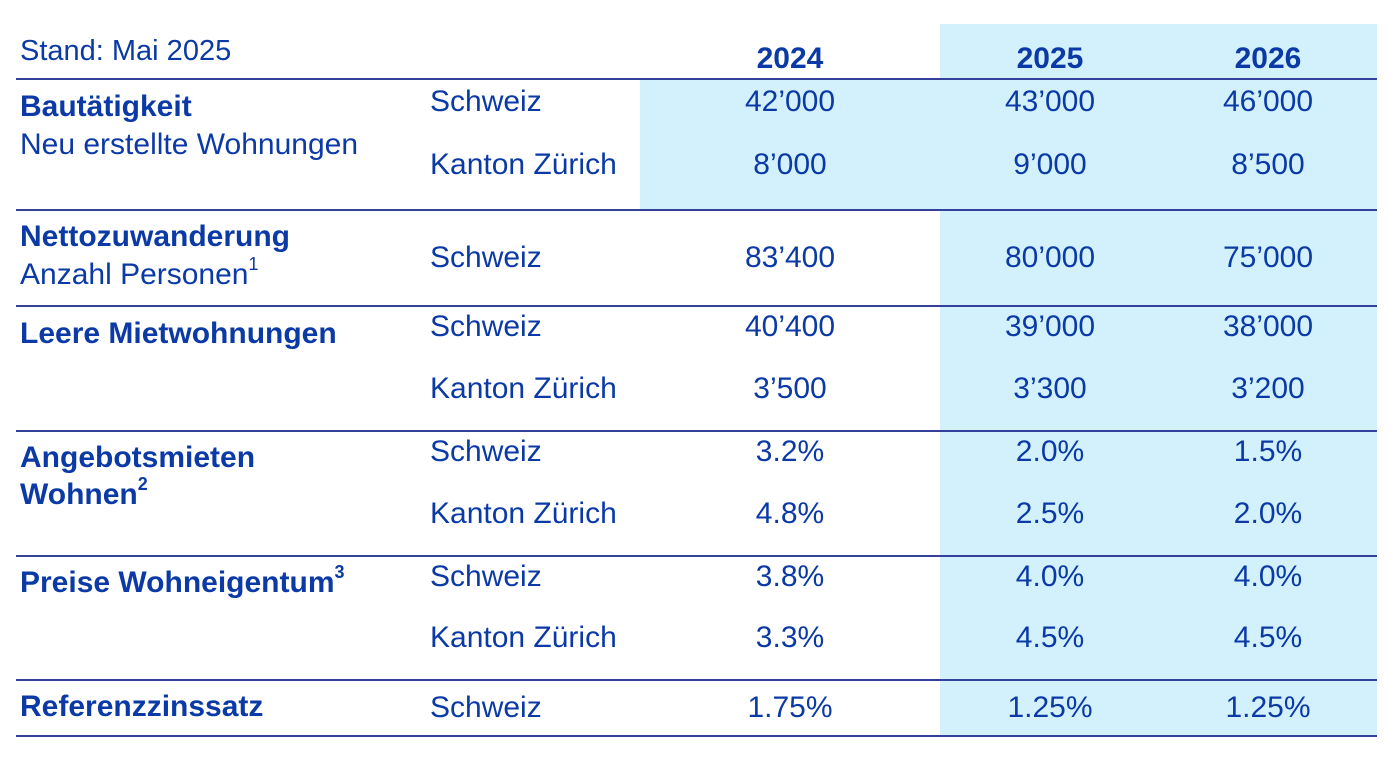 Image resolution: width=1400 pixels, height=765 pixels. Describe the element at coordinates (139, 272) in the screenshot. I see `section-subtitle: Anzahl Personen1` at that location.